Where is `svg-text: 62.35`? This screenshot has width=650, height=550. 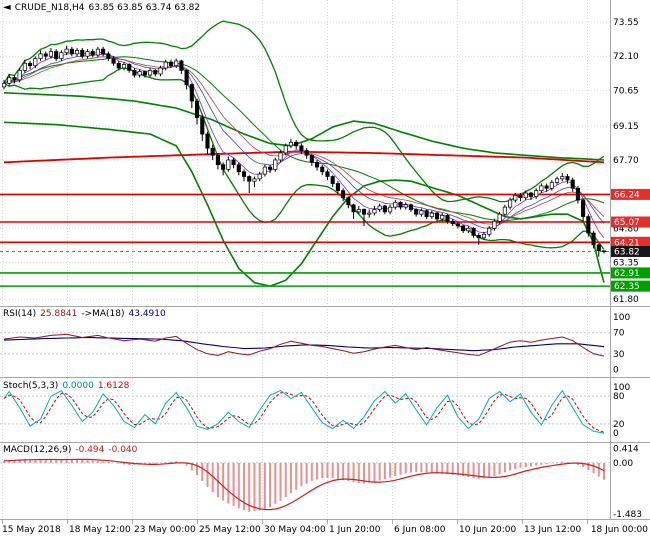
svg-text: 62.35 is located at coordinates (627, 287).